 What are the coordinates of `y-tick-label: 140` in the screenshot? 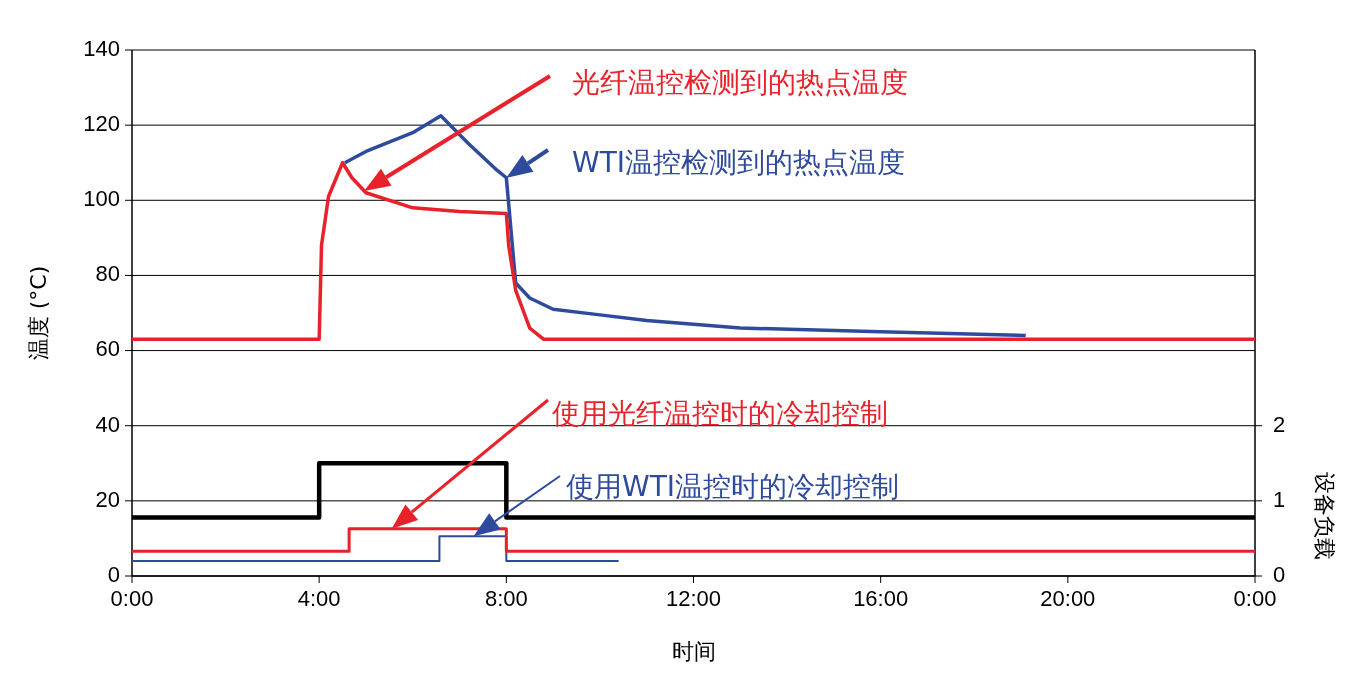 It's located at (101, 48).